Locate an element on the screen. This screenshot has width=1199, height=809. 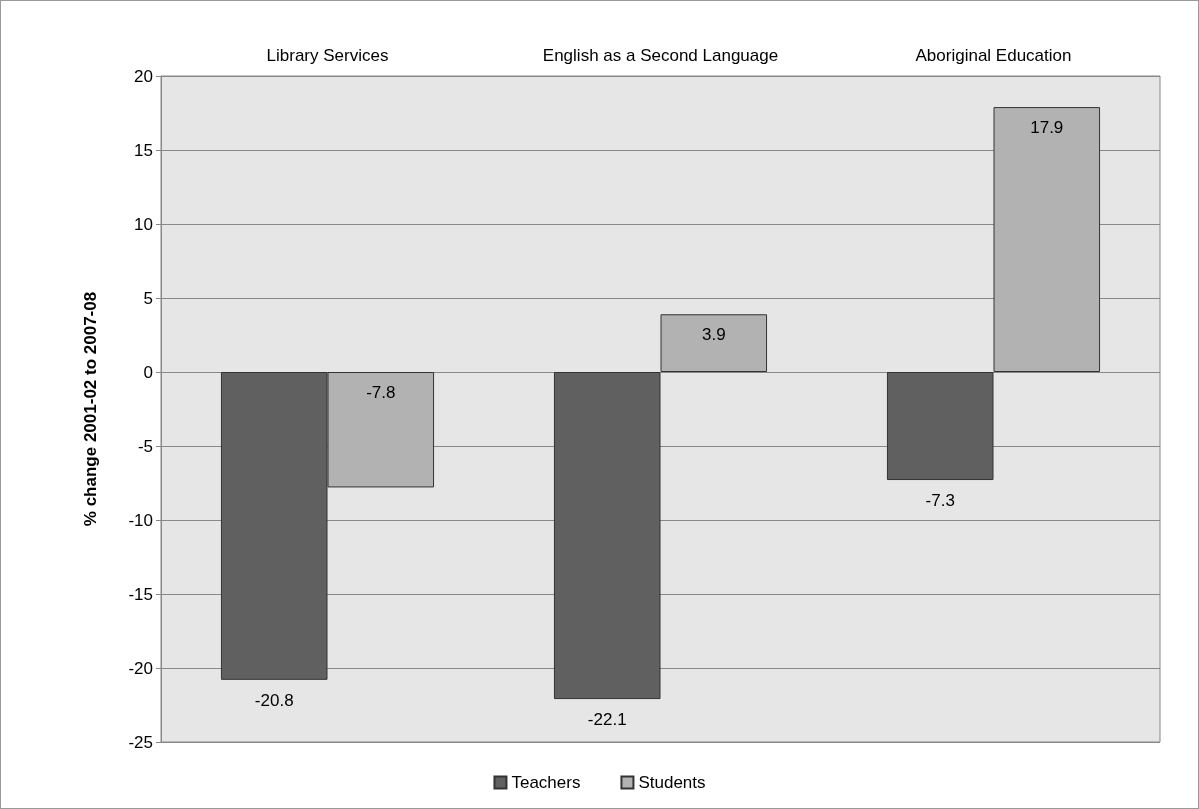
legend-label: Teachers is located at coordinates (546, 782).